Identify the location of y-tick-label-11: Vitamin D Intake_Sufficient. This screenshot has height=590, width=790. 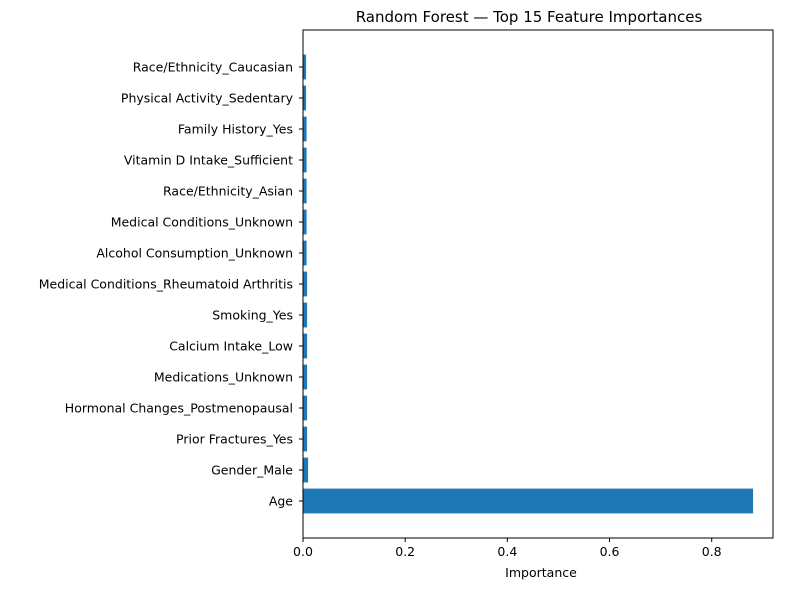
(208, 160).